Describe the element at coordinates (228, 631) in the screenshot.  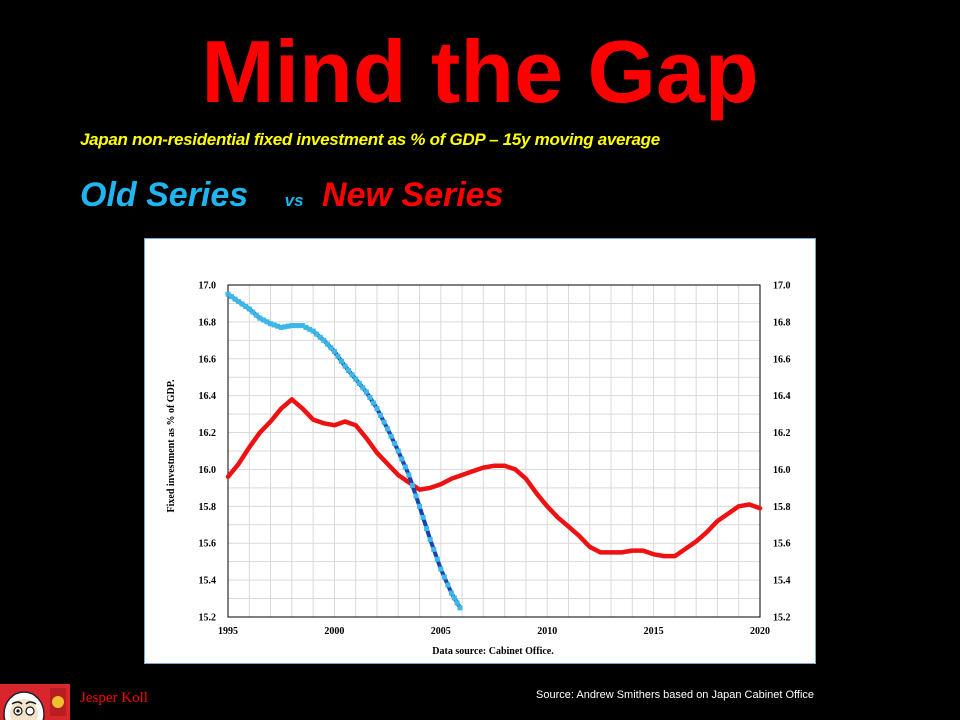
I see `x-tick-label: 1995` at that location.